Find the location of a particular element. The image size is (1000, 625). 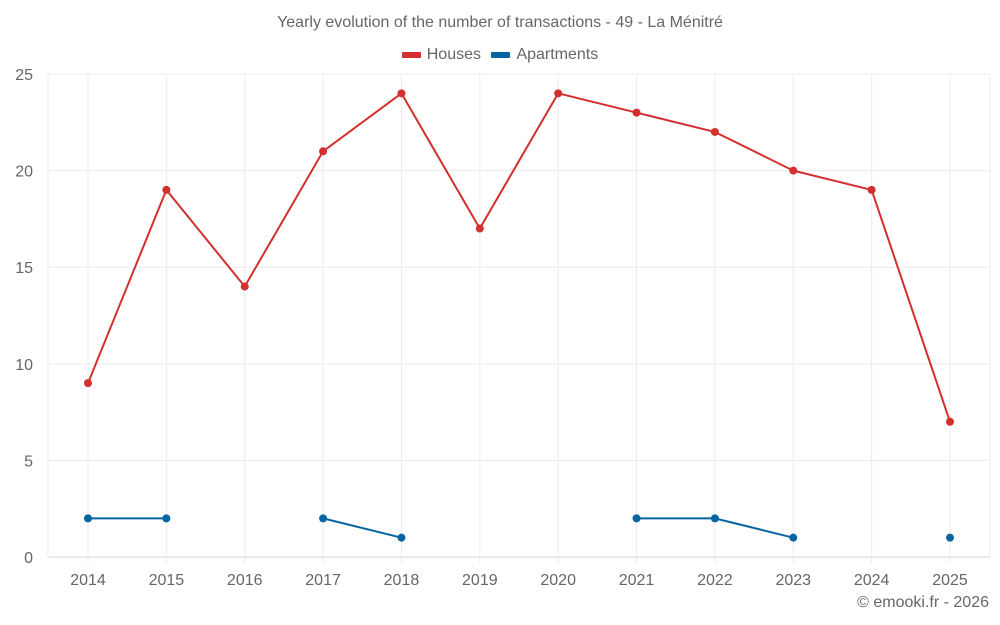

legend-item-houses: Houses is located at coordinates (441, 55).